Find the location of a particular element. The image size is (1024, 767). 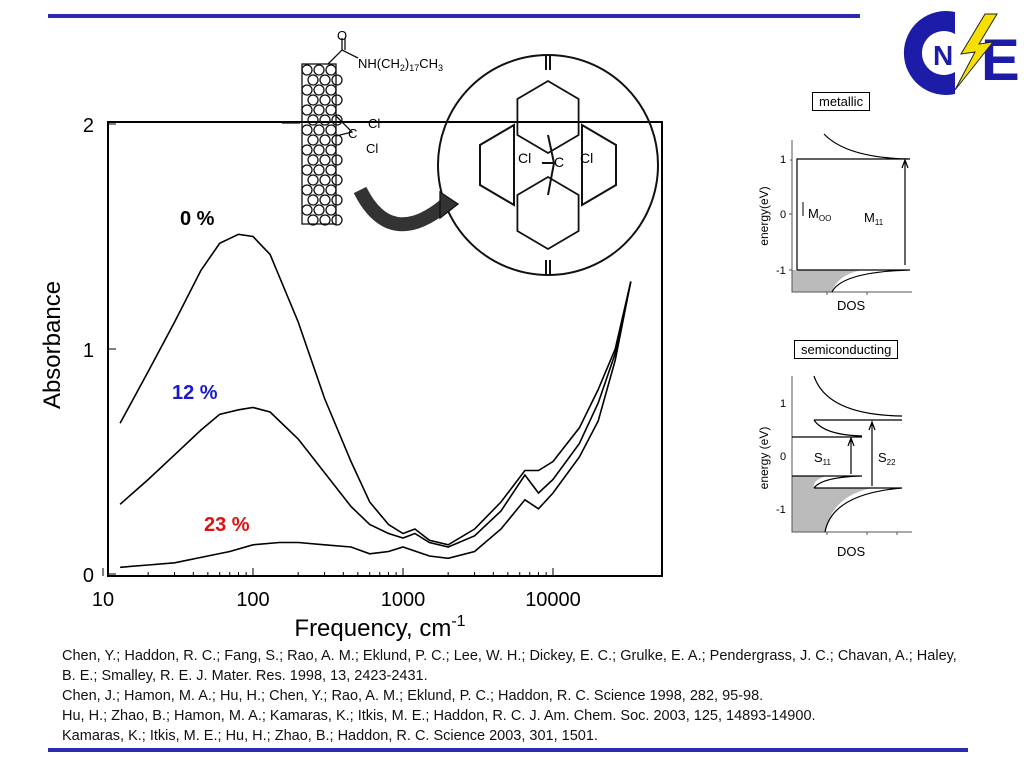

y-tick-label: 2 is located at coordinates (88, 126).